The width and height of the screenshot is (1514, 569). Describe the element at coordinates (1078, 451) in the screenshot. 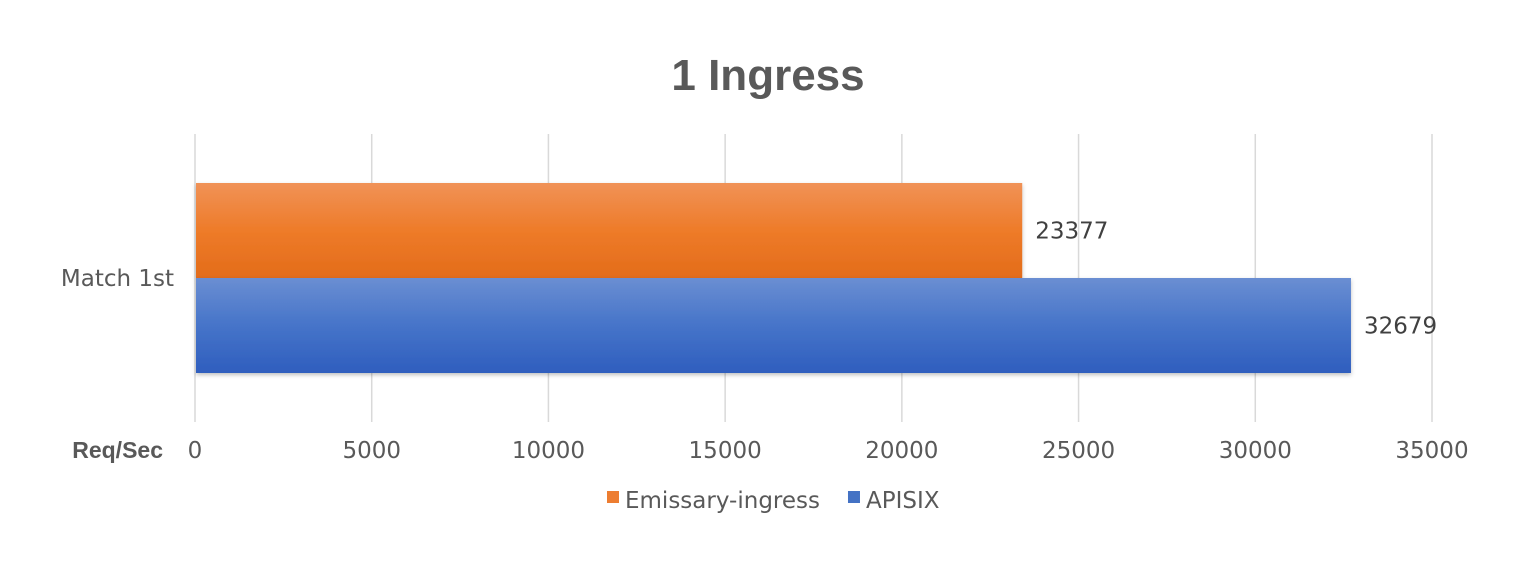

I see `x-tick-label: 25000` at that location.